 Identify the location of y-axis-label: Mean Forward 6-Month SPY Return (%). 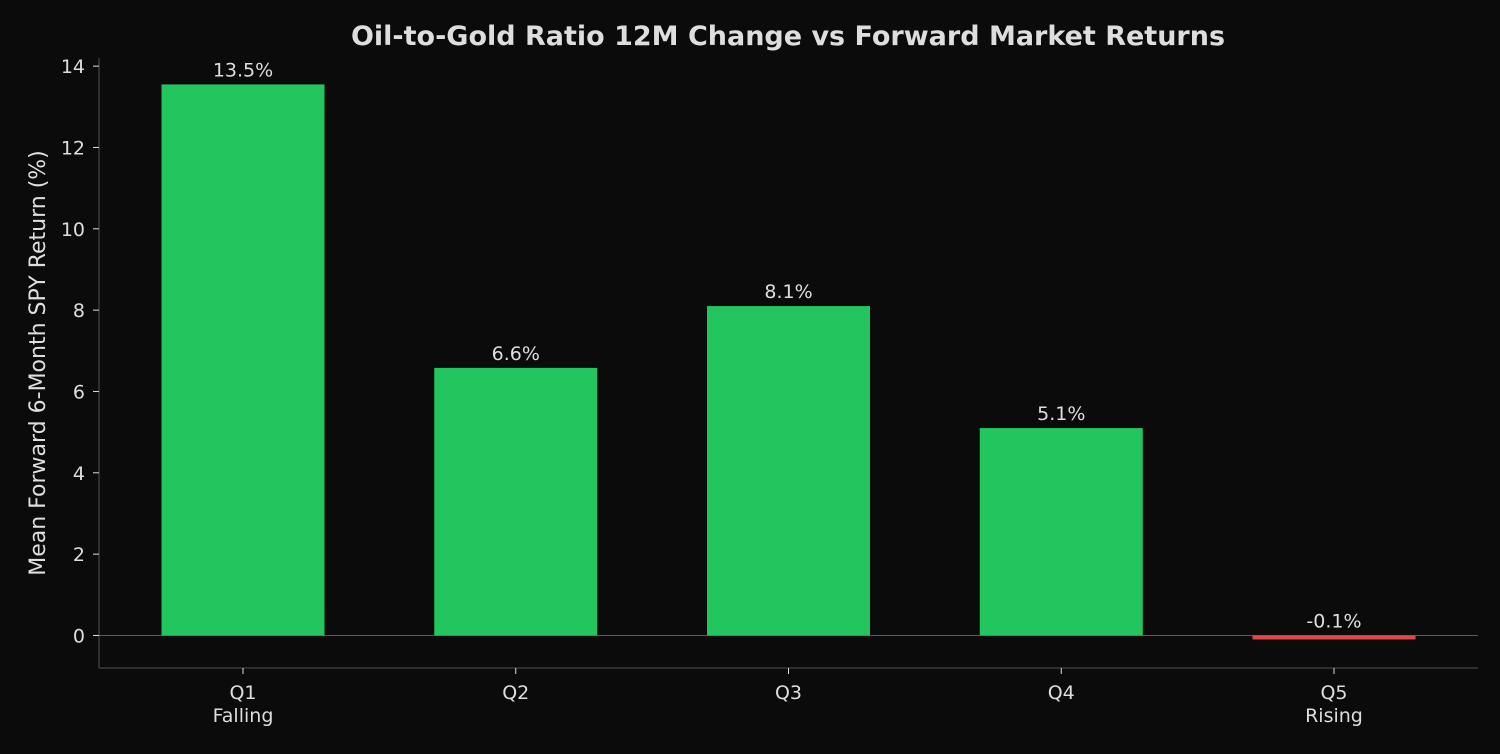
(38, 363).